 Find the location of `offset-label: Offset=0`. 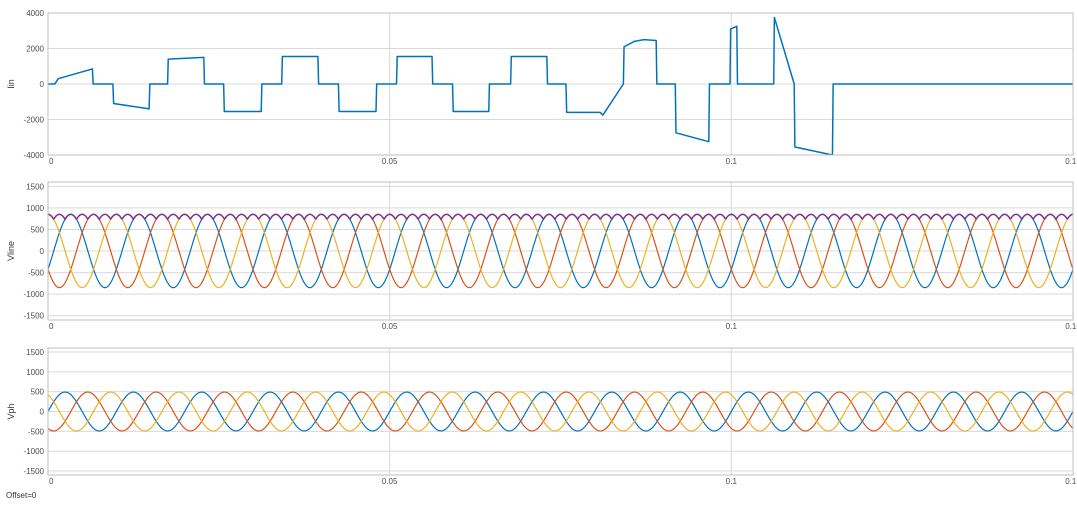

offset-label: Offset=0 is located at coordinates (21, 495).